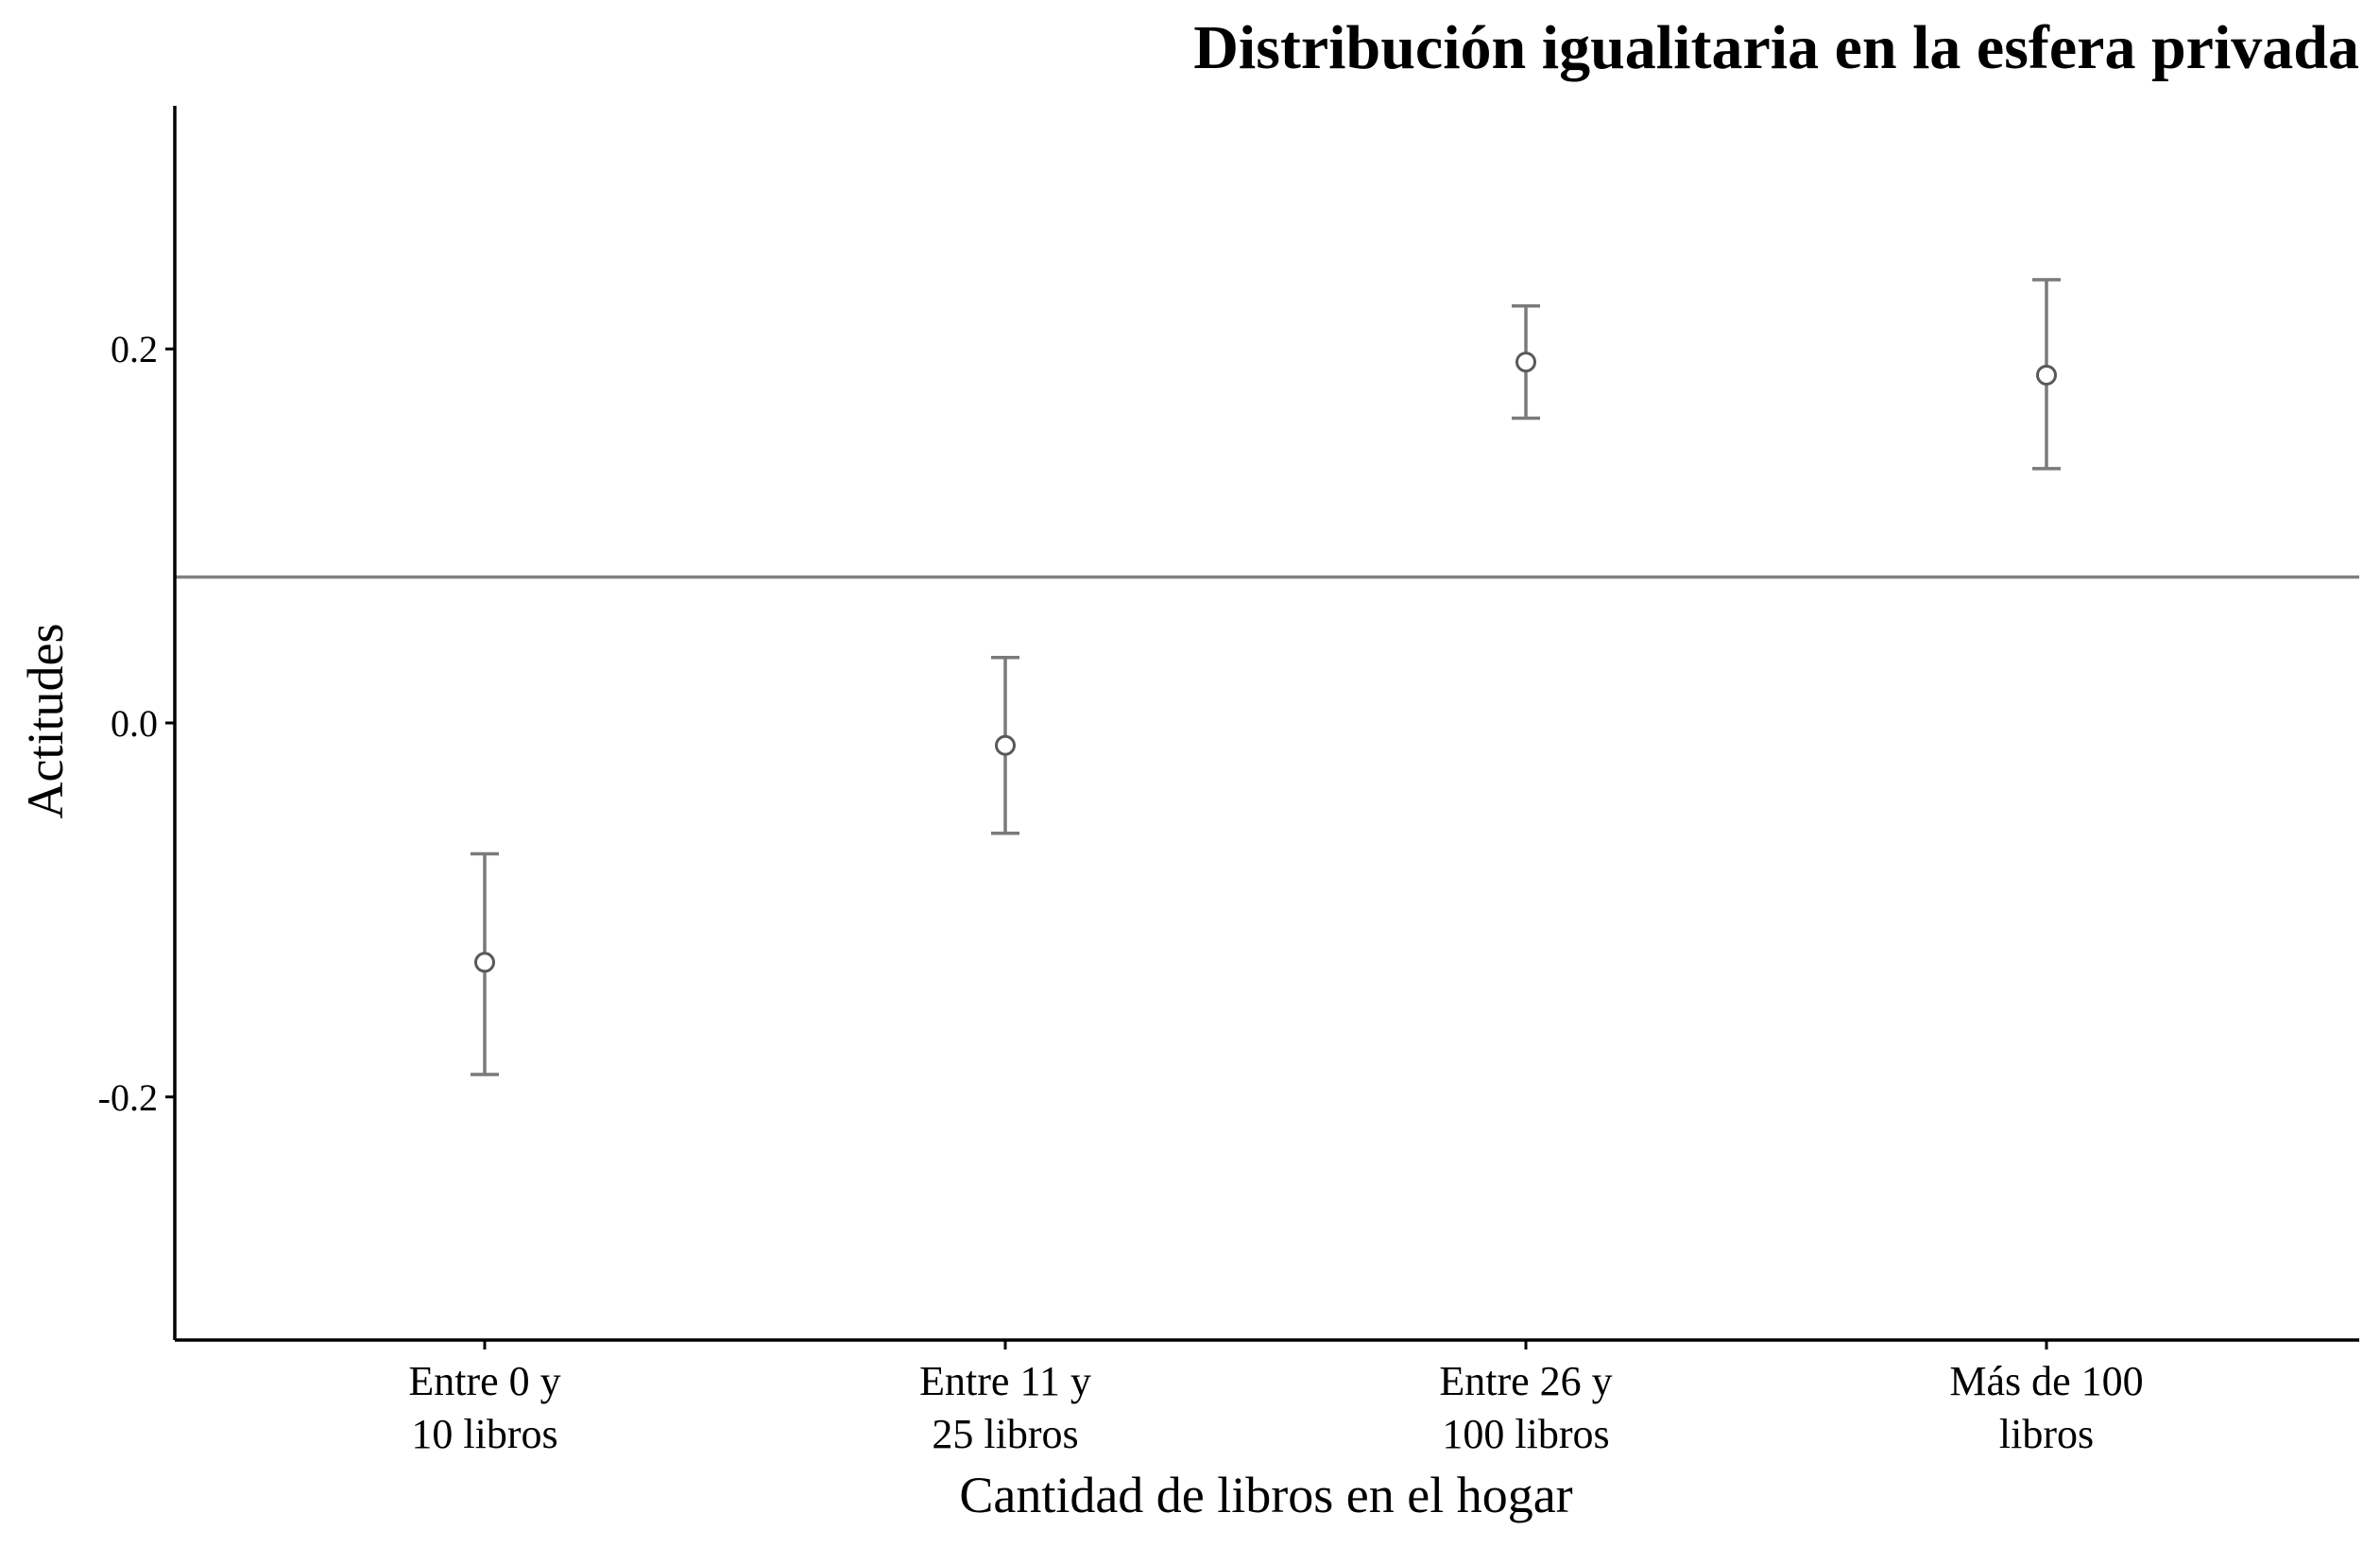  I want to click on x-tick-label-line: 100 libros, so click(1526, 1434).